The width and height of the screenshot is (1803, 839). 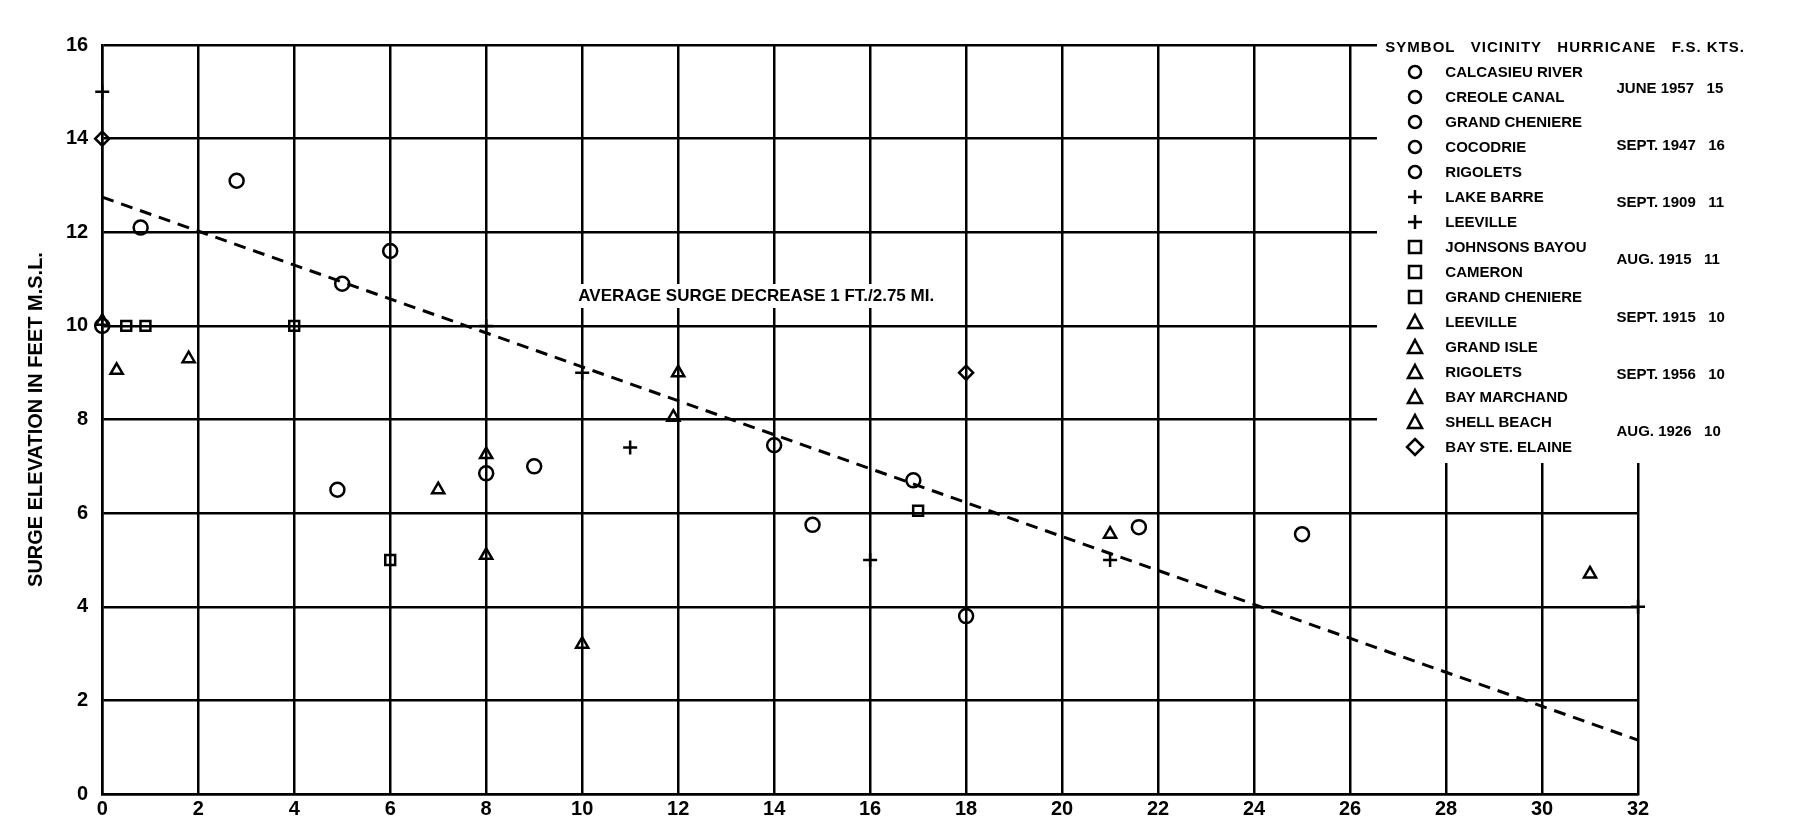 I want to click on annotation: AVERAGE SURGE DECREASE 1 FT./2.75 MI., so click(x=756, y=295).